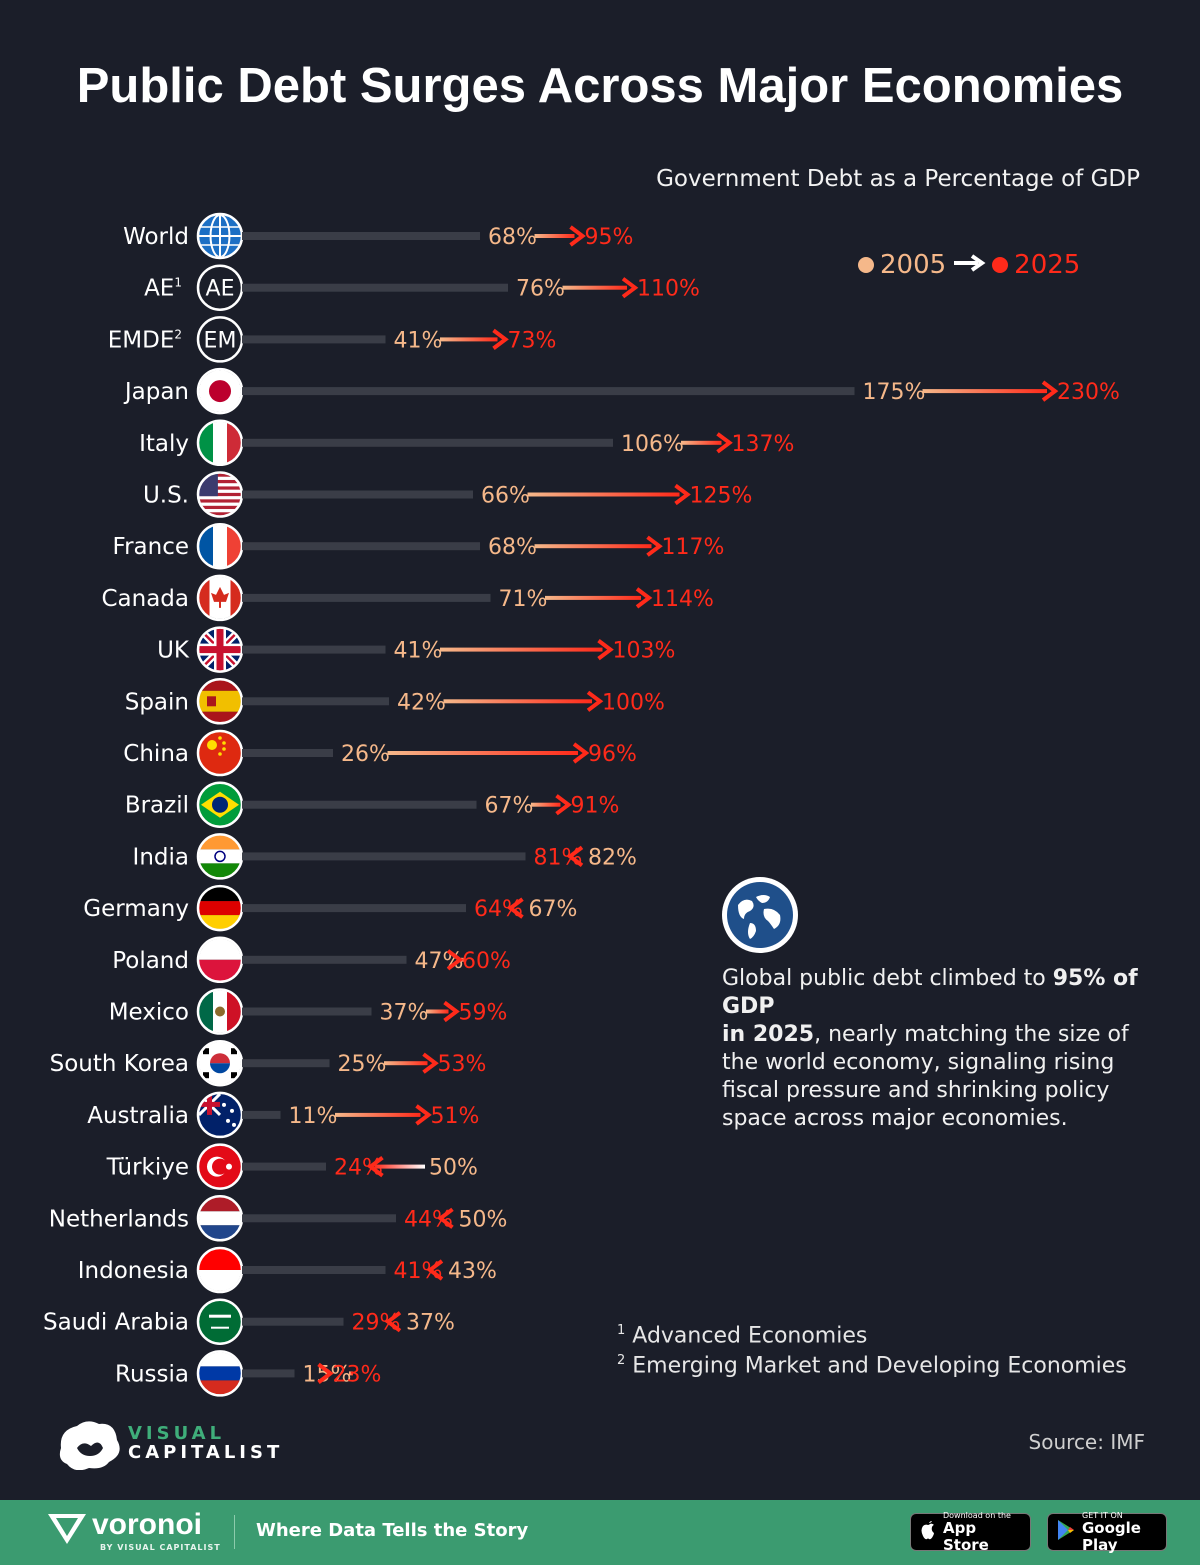 This screenshot has width=1200, height=1565. I want to click on google-play-big-text: Google Play, so click(1111, 1536).